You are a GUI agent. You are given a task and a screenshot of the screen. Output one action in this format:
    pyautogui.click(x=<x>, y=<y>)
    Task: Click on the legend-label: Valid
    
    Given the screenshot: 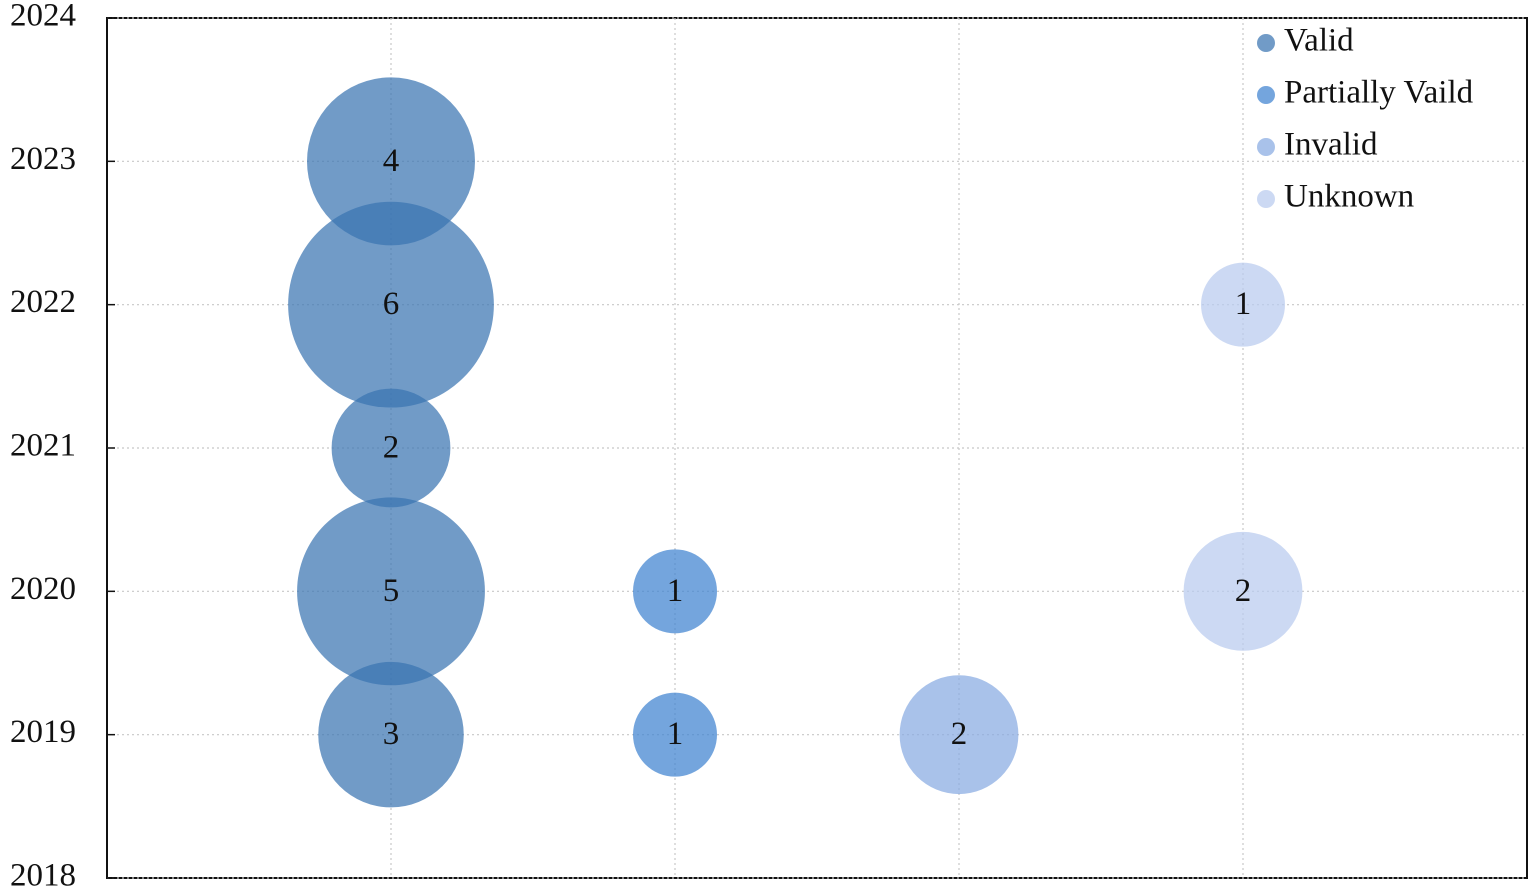 What is the action you would take?
    pyautogui.click(x=1319, y=41)
    